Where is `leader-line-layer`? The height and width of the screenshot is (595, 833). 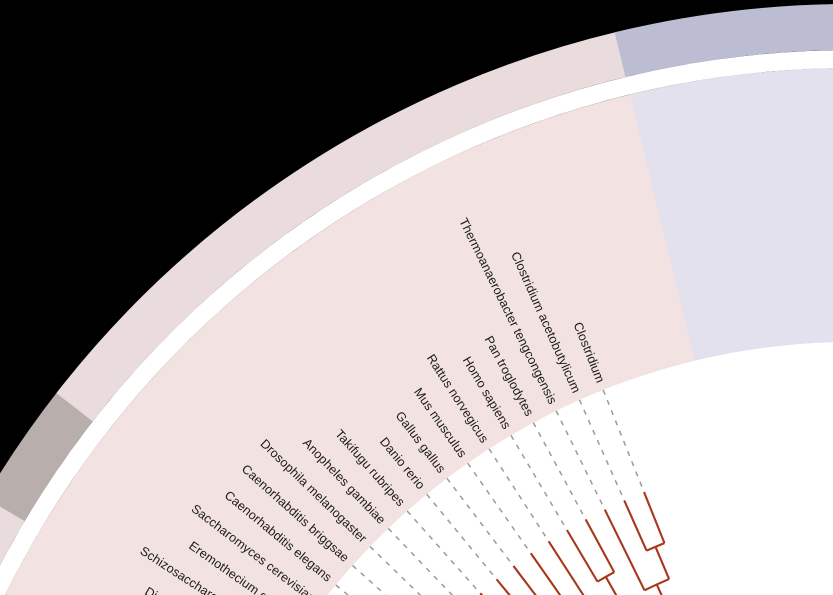
leader-line-layer is located at coordinates (490, 492).